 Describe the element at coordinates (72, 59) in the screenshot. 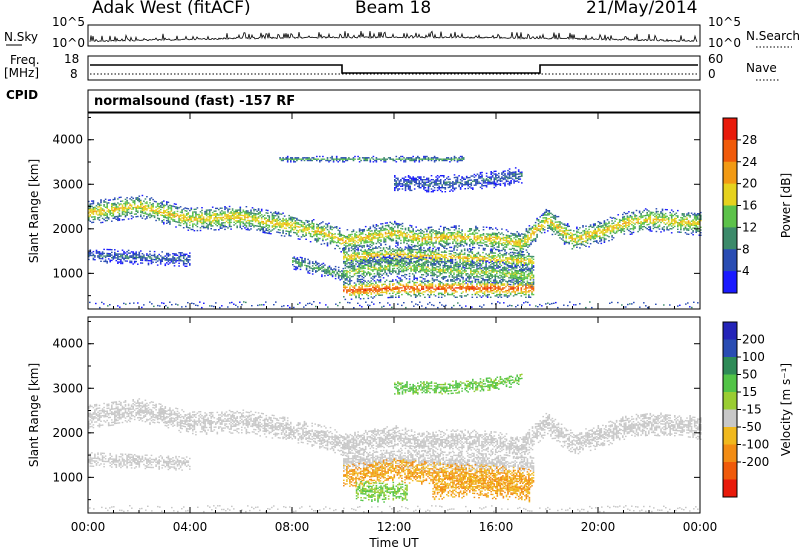

I see `freq-tick-top: 18` at that location.